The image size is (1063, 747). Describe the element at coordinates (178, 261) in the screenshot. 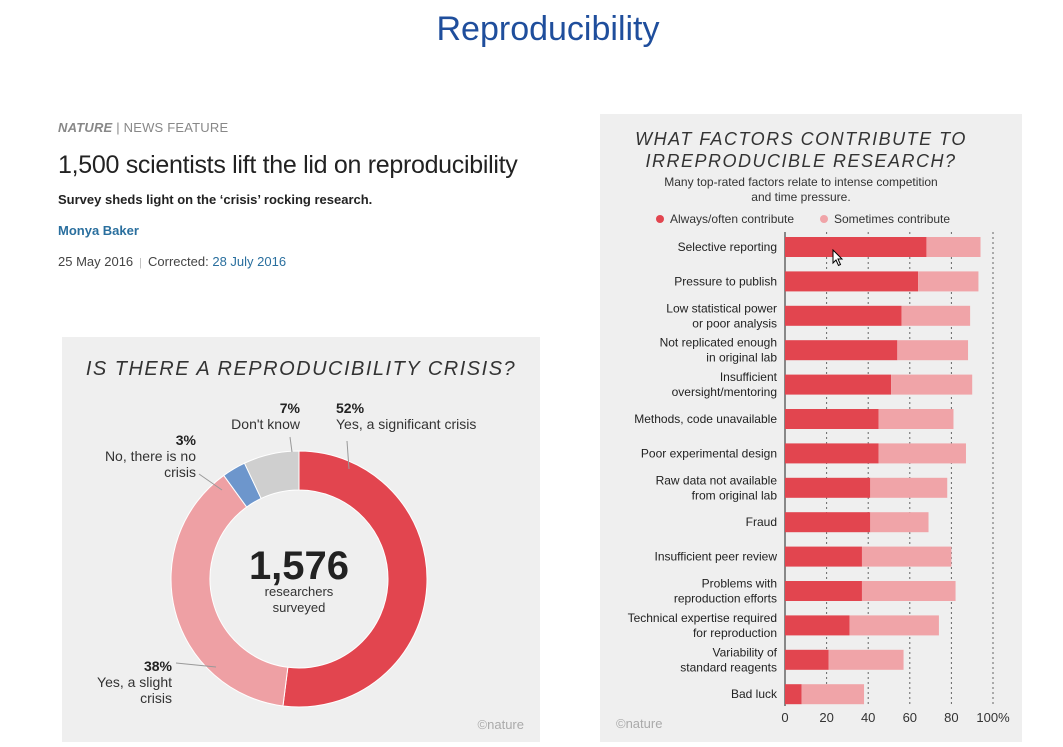

I see `corrected-label: Corrected:` at that location.